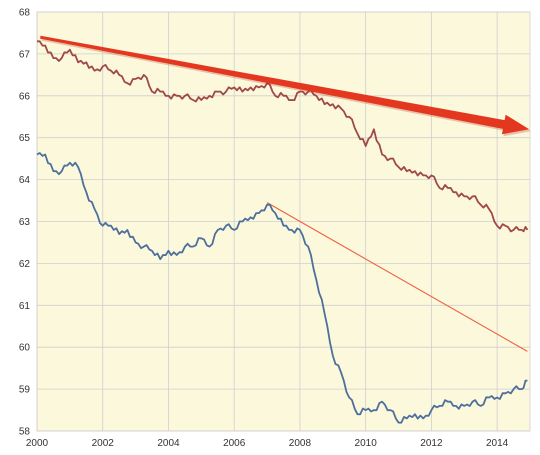 This screenshot has width=540, height=455. Describe the element at coordinates (37, 443) in the screenshot. I see `x-tick-label: 2000` at that location.